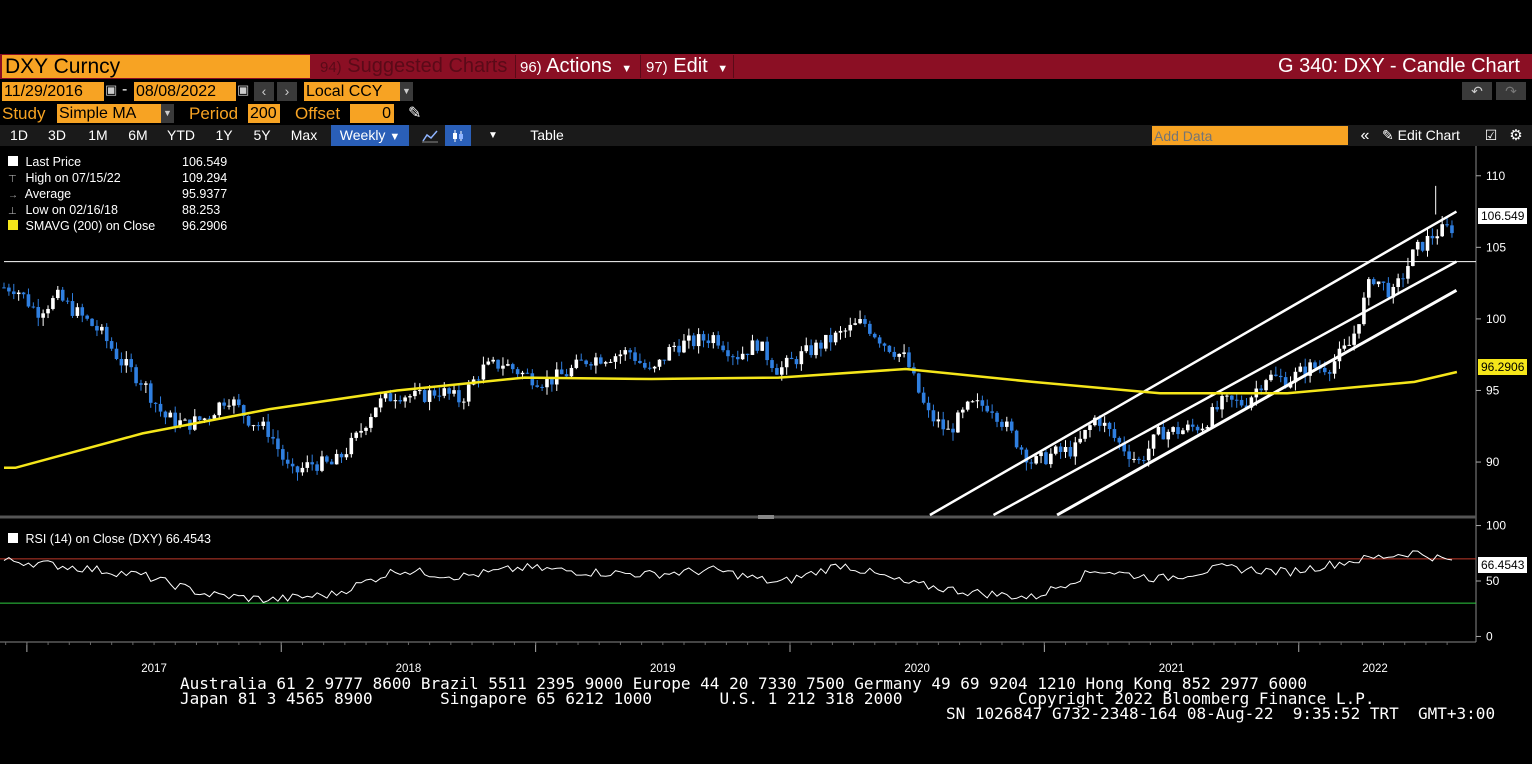 The width and height of the screenshot is (1532, 764). I want to click on candle-chart-icon, so click(458, 135).